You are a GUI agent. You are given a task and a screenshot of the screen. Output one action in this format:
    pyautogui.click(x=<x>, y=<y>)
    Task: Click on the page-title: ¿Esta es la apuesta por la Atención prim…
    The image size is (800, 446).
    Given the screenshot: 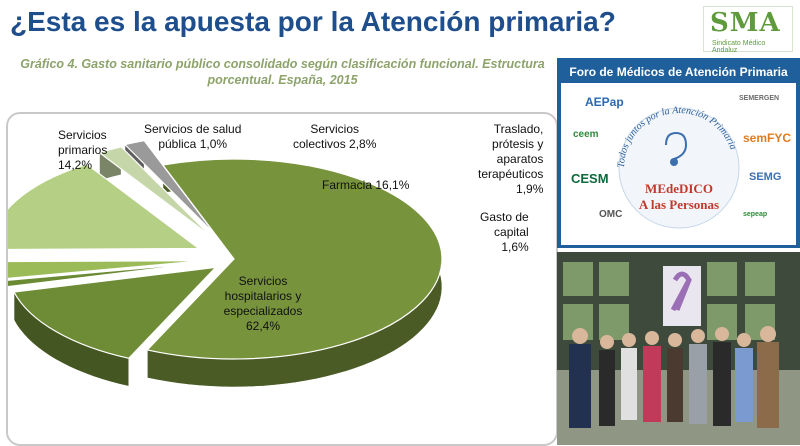 What is the action you would take?
    pyautogui.click(x=313, y=21)
    